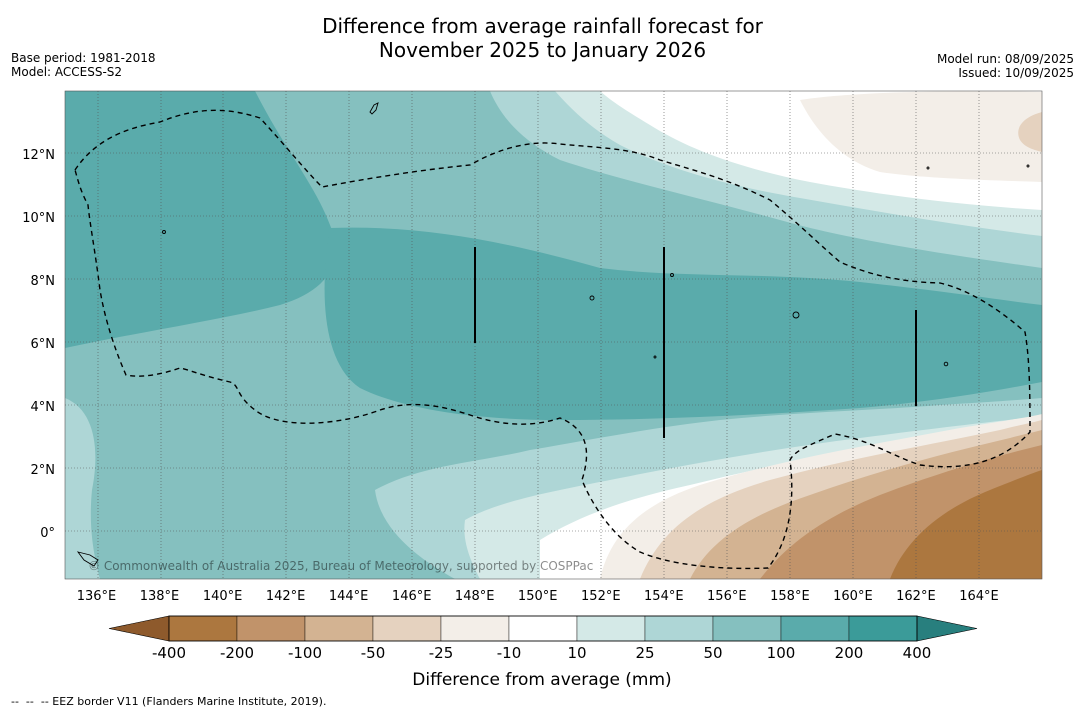 The height and width of the screenshot is (713, 1085). I want to click on lat-tick-label: 4°N, so click(43, 407).